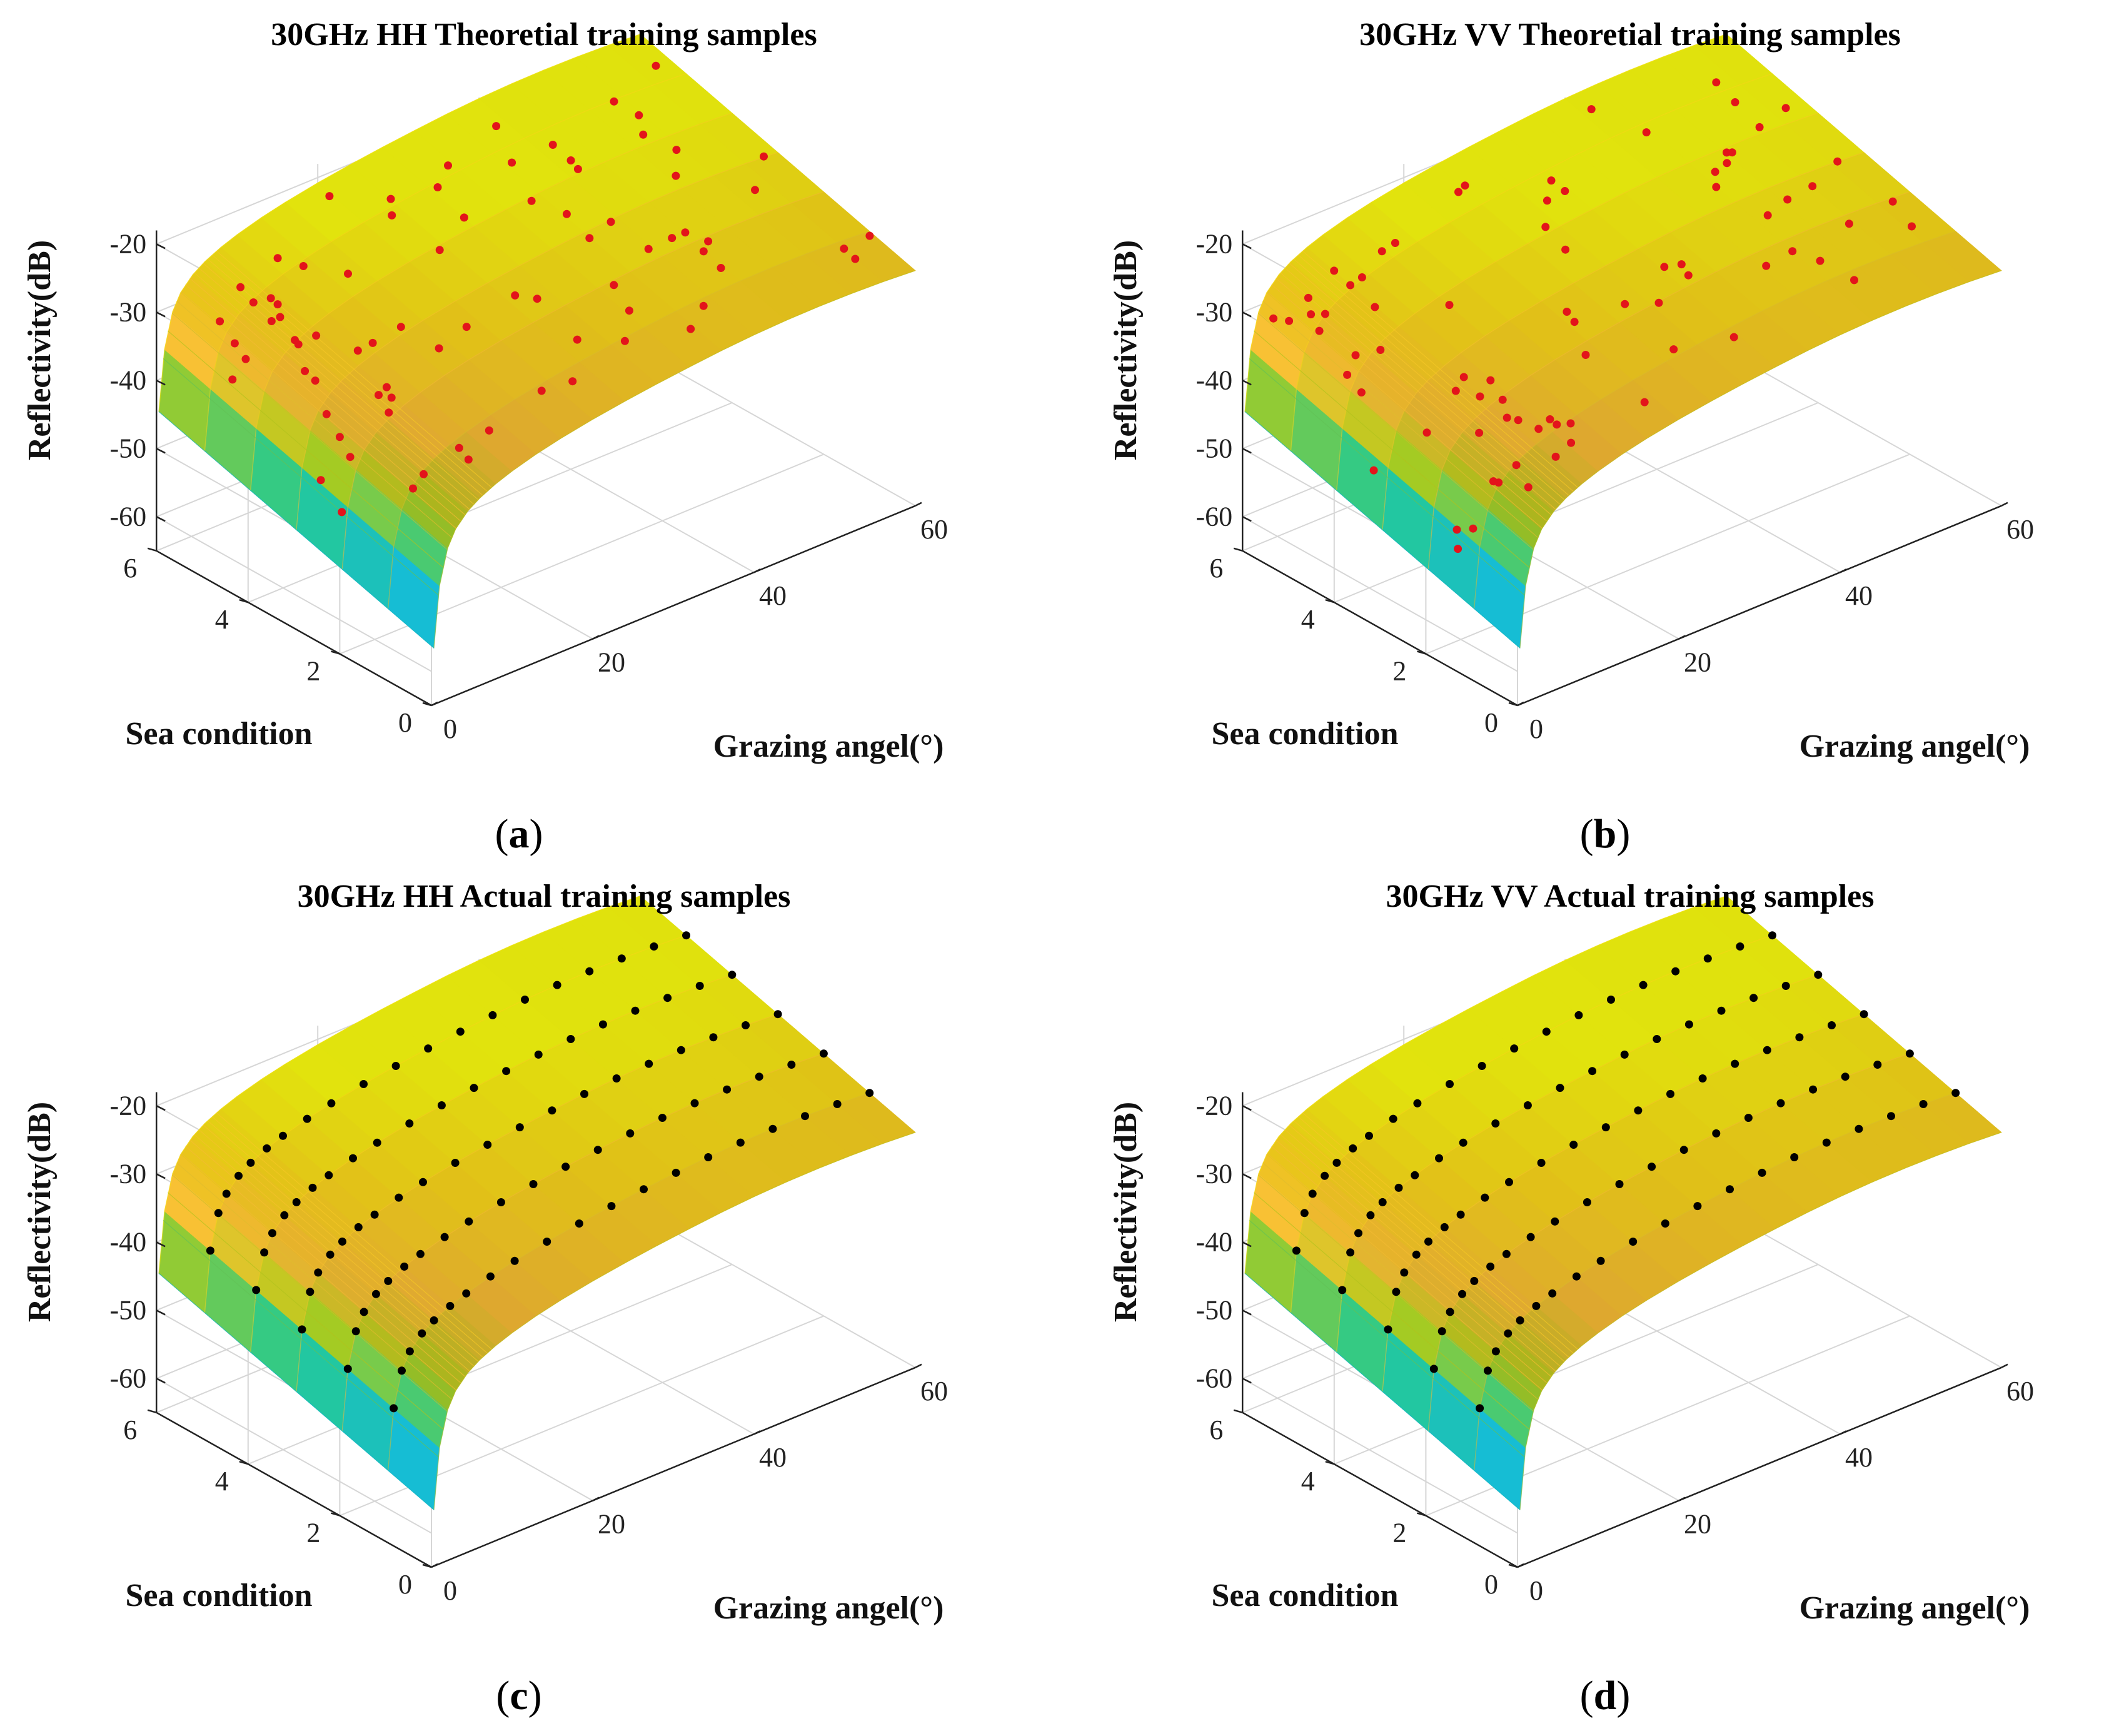 The height and width of the screenshot is (1736, 2104). I want to click on y-tick, so click(1238, 1411).